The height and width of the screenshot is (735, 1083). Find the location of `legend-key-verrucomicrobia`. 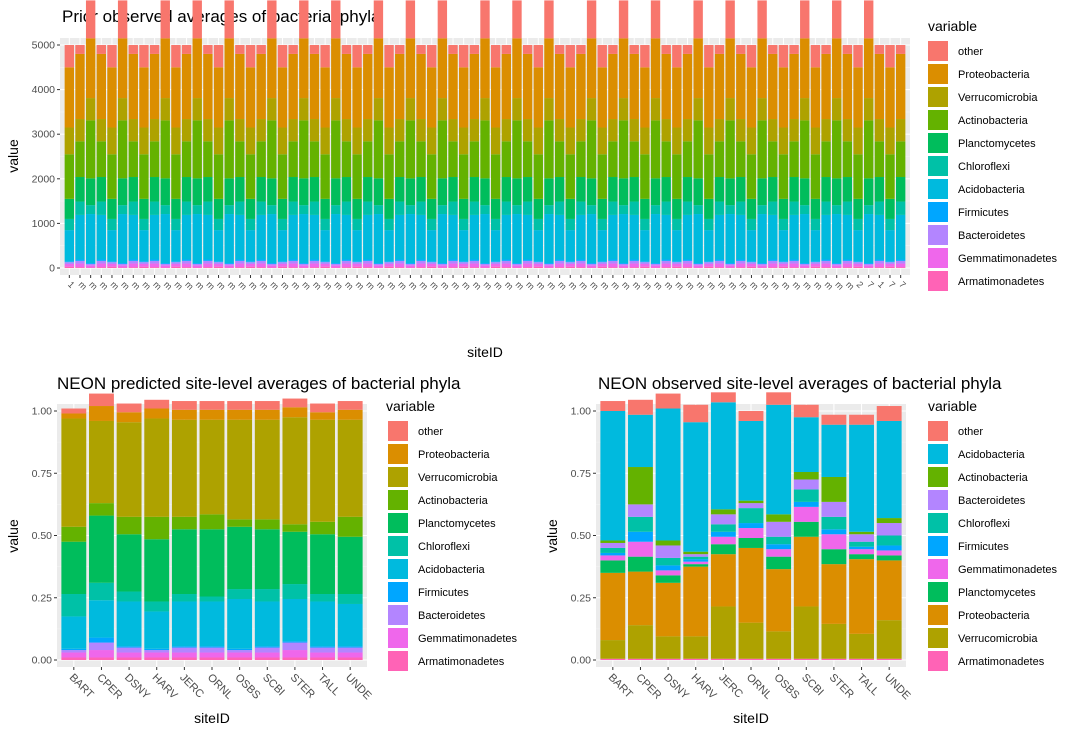

legend-key-verrucomicrobia is located at coordinates (938, 638).